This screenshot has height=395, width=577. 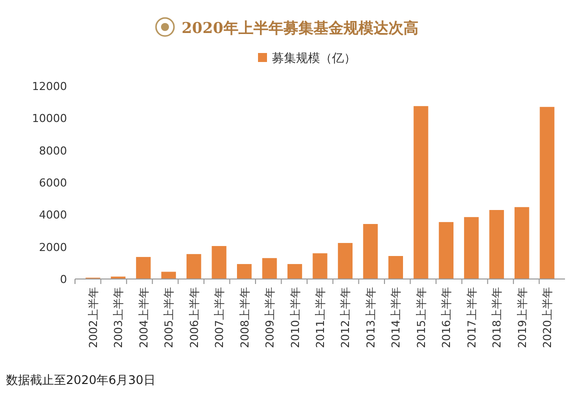 What do you see at coordinates (219, 317) in the screenshot?
I see `x-tick-label: 2007上半年` at bounding box center [219, 317].